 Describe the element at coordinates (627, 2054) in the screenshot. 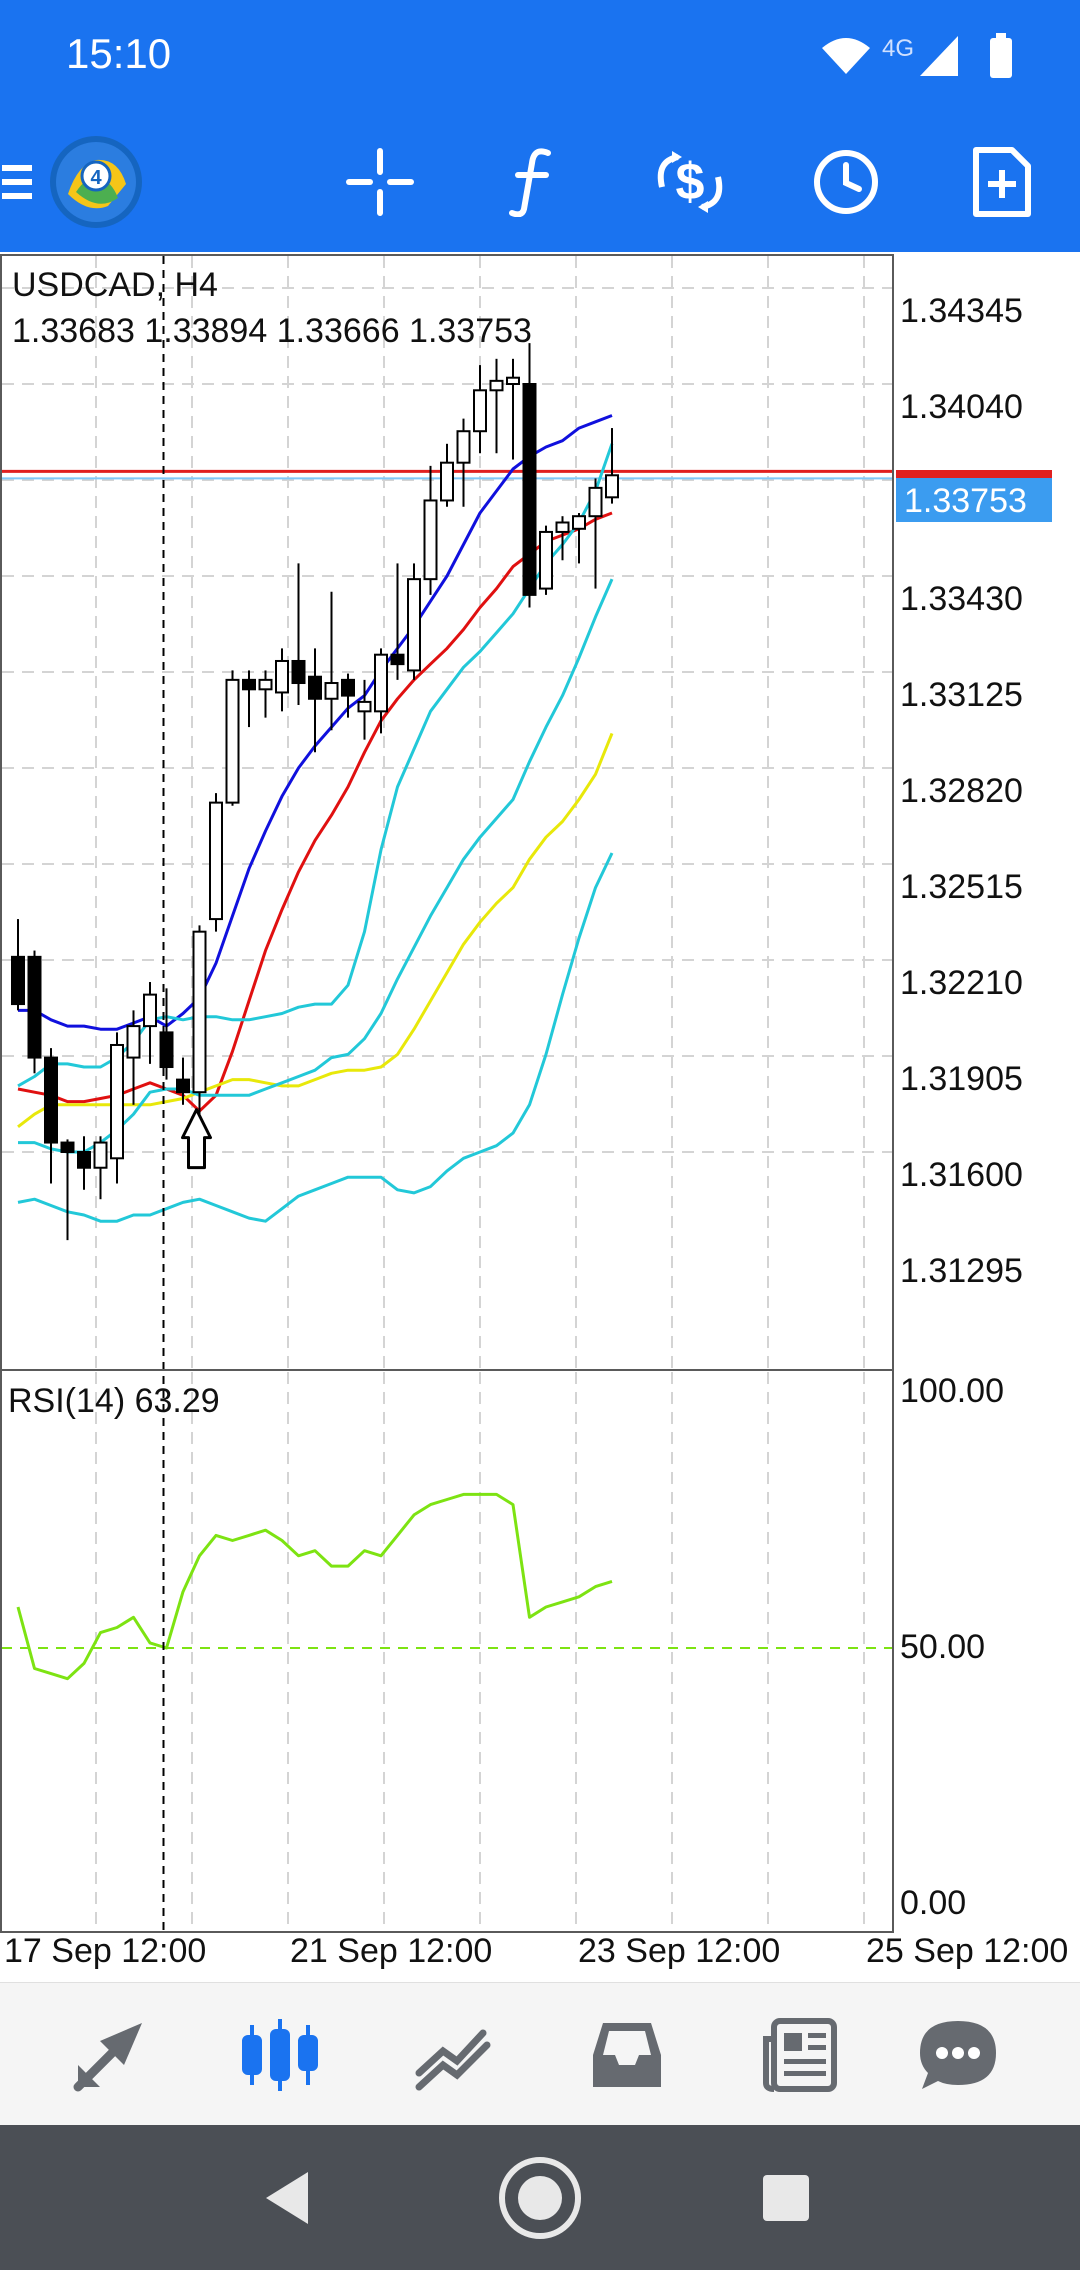

I see `history-icon` at that location.